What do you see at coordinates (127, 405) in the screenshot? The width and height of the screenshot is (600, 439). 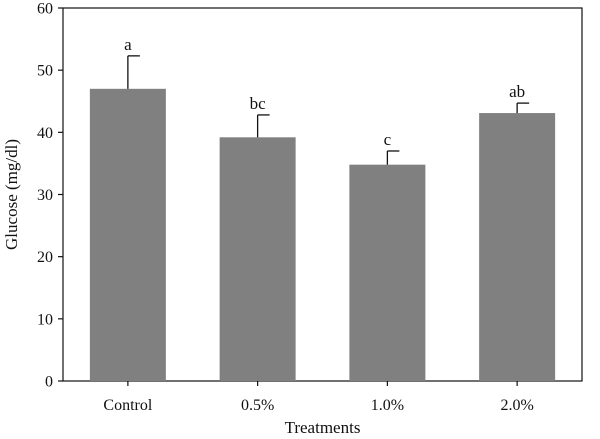 I see `x-tick-label: Control` at bounding box center [127, 405].